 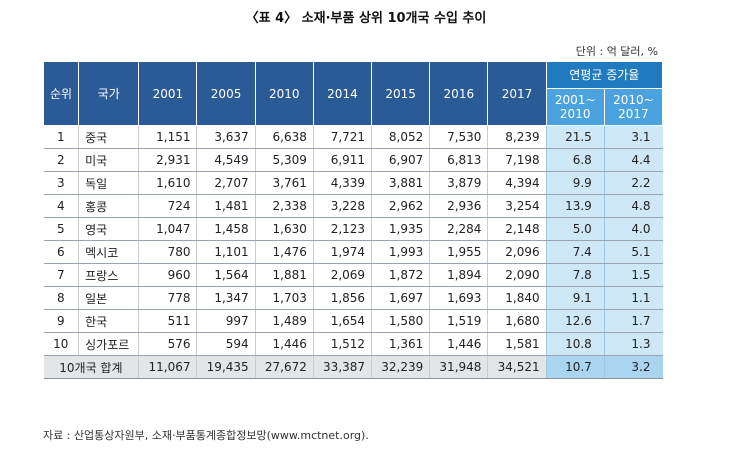 What do you see at coordinates (575, 367) in the screenshot?
I see `total-rate-cell: 10.7` at bounding box center [575, 367].